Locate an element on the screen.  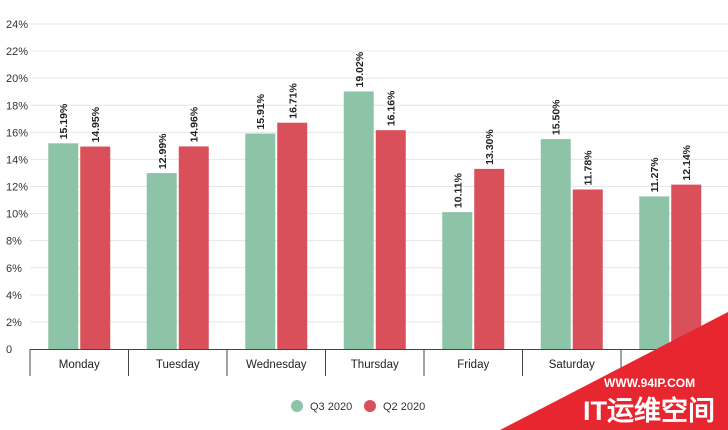
x-tick-label: Friday is located at coordinates (473, 365).